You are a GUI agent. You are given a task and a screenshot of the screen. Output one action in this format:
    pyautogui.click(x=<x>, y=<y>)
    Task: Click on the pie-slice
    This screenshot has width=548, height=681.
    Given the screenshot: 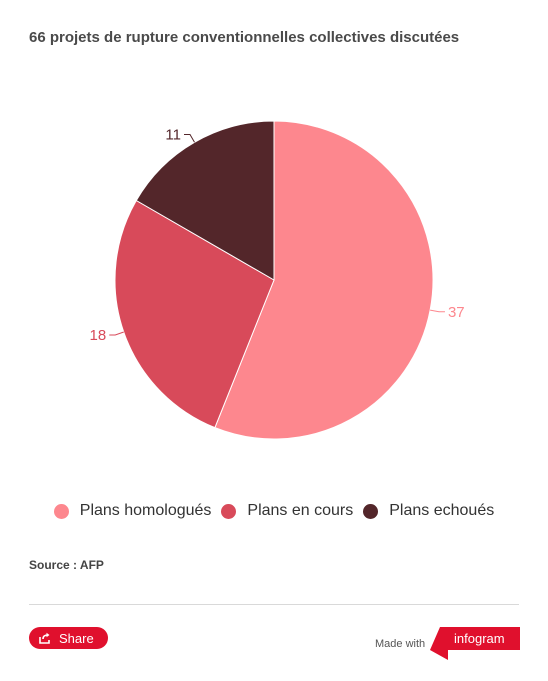 What is the action you would take?
    pyautogui.click(x=205, y=200)
    